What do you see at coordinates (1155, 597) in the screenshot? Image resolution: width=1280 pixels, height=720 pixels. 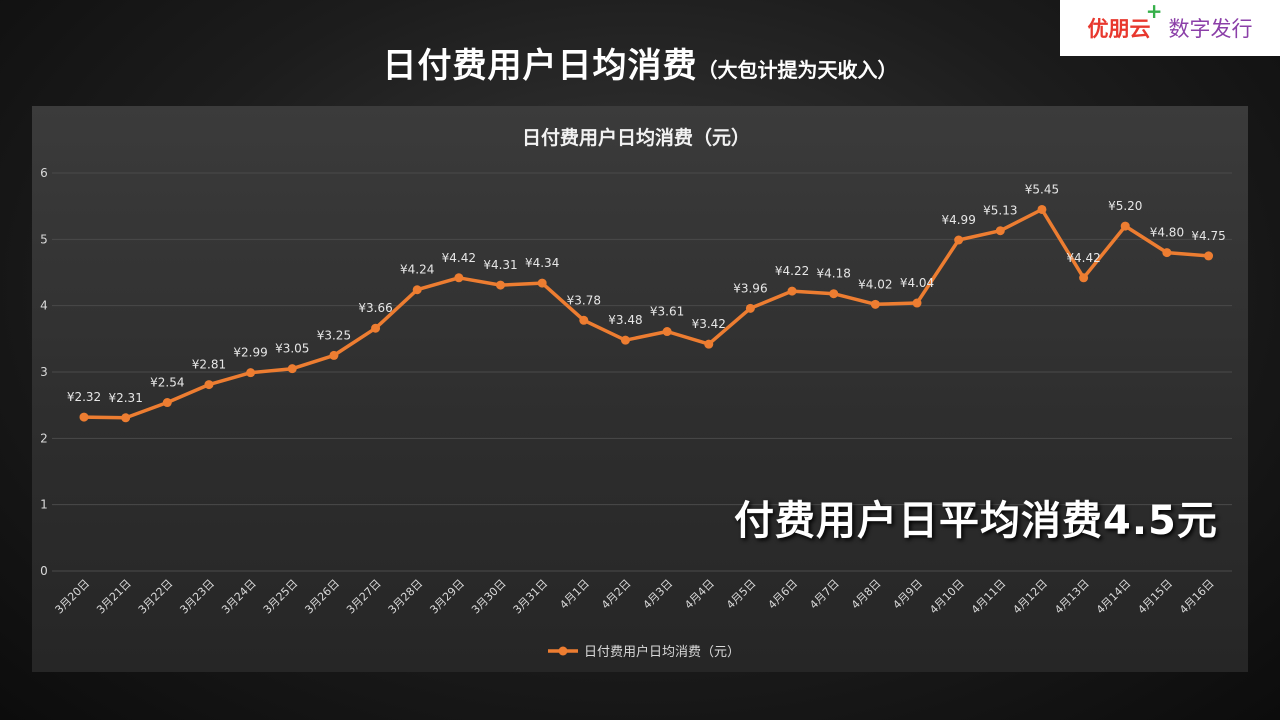 I see `x-tick-label: 4月15日` at bounding box center [1155, 597].